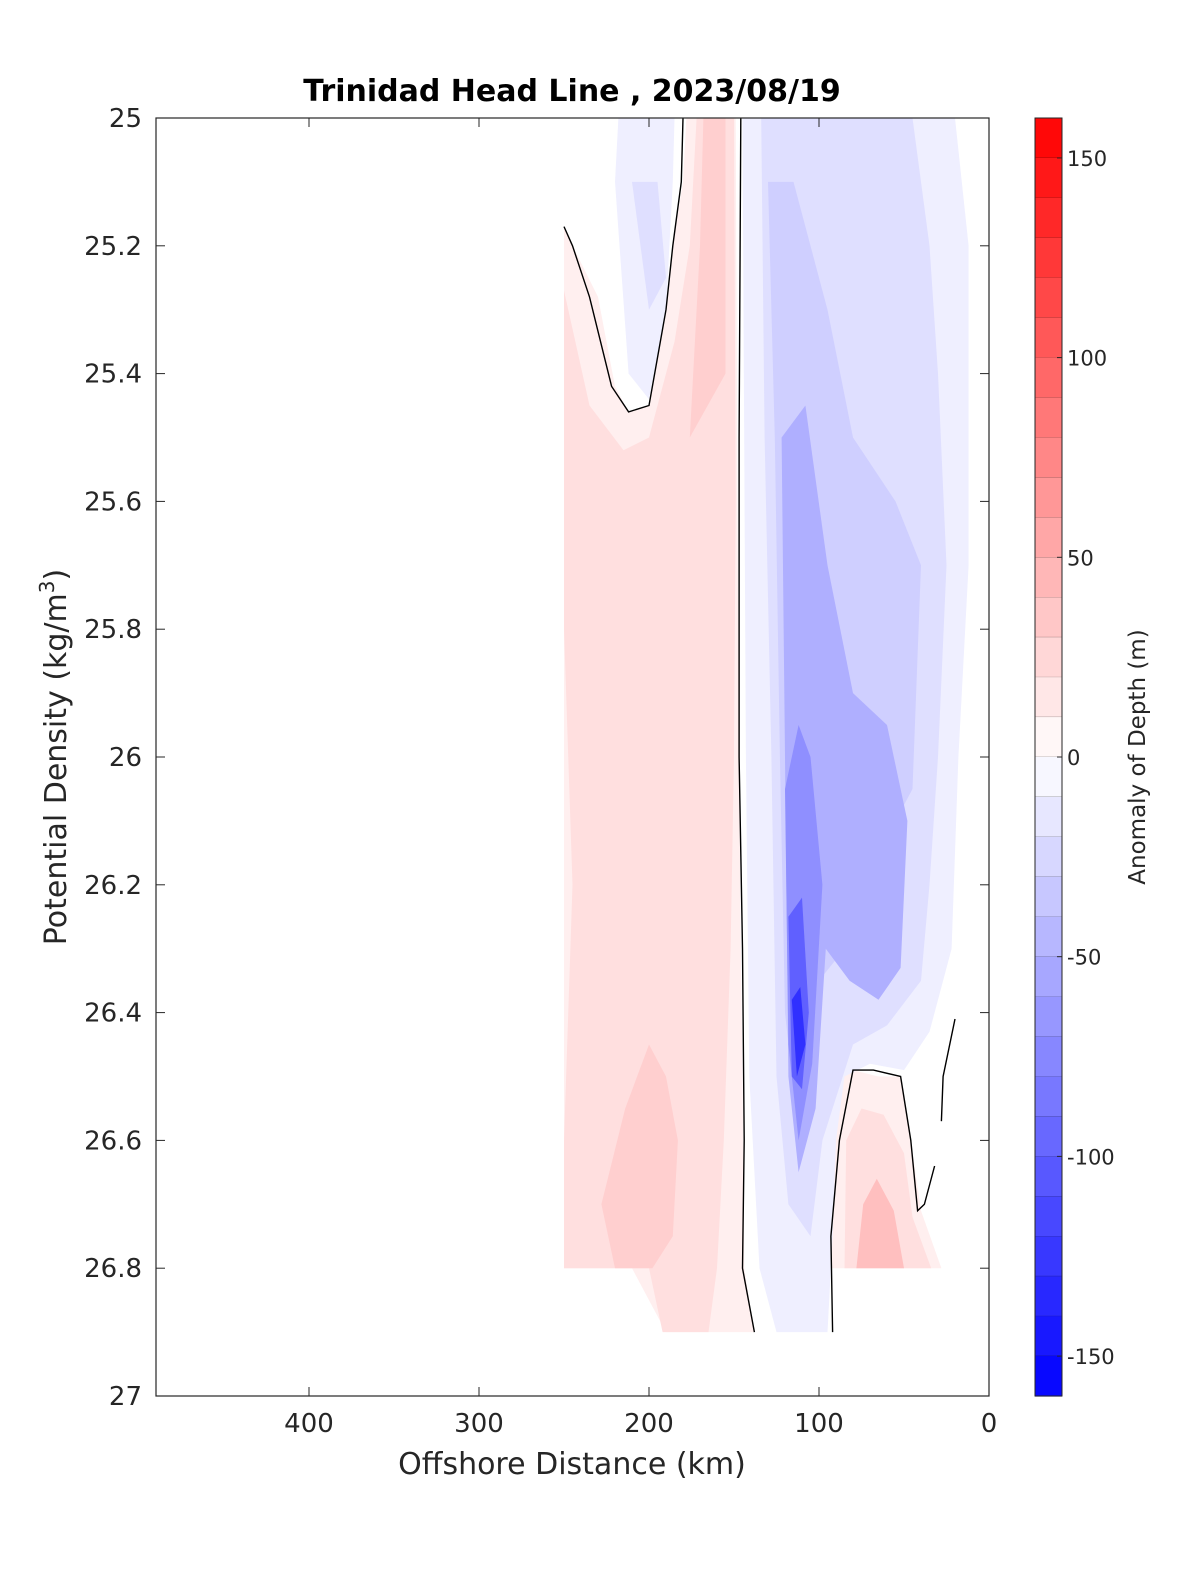 The height and width of the screenshot is (1575, 1200). Describe the element at coordinates (1084, 958) in the screenshot. I see `colorbar-tick-label: -50` at that location.